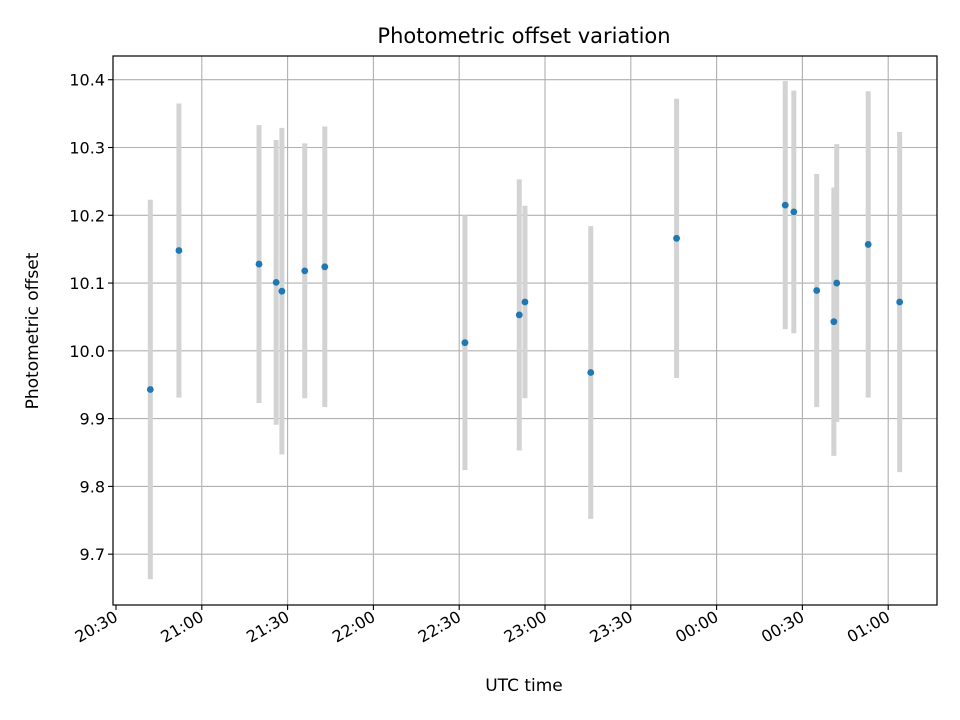  I want to click on y-axis-label: Photometric offset, so click(33, 330).